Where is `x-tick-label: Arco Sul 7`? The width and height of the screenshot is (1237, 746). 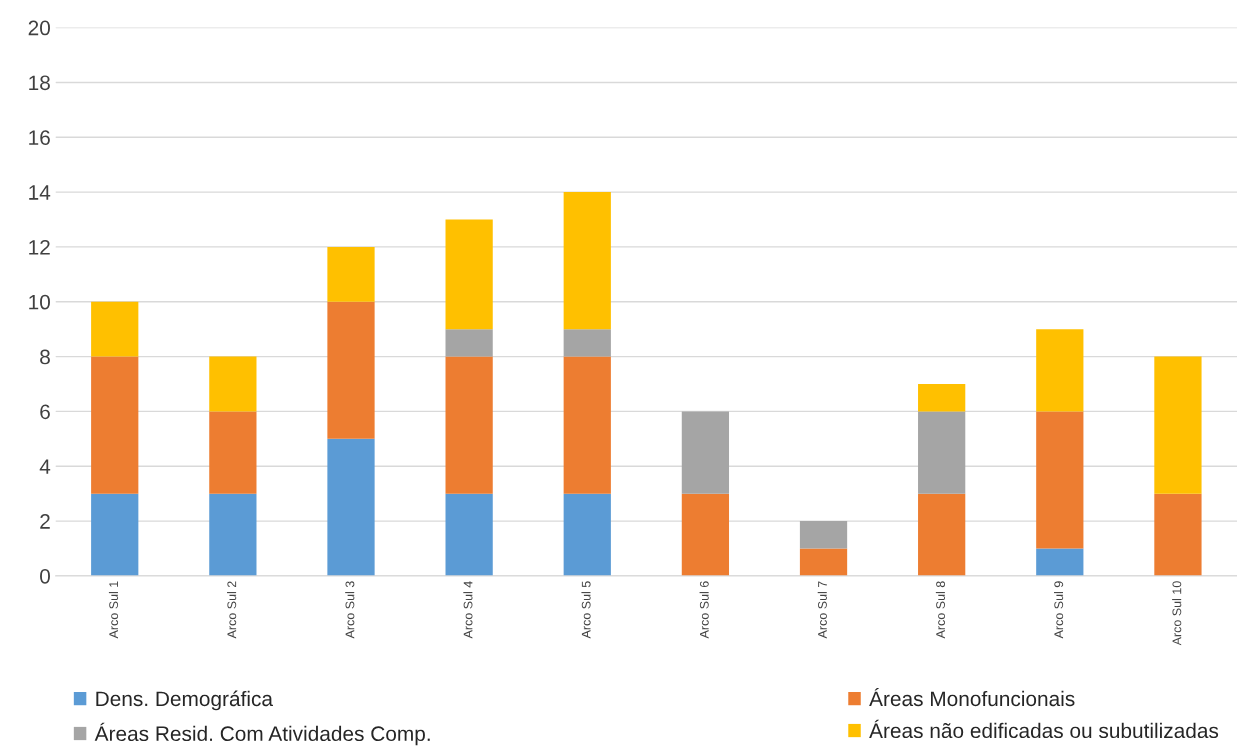 x-tick-label: Arco Sul 7 is located at coordinates (822, 610).